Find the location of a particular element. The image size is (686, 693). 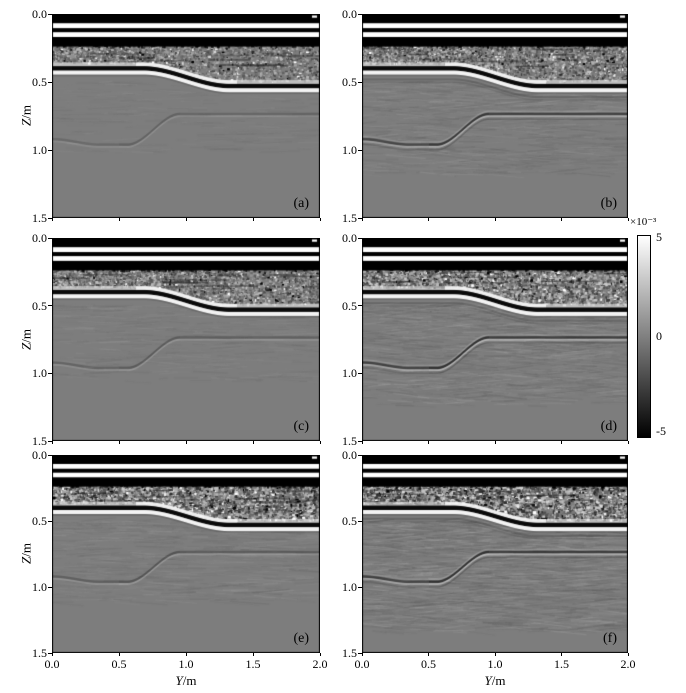

colorbar-tick-label-zero: 0 is located at coordinates (659, 336).